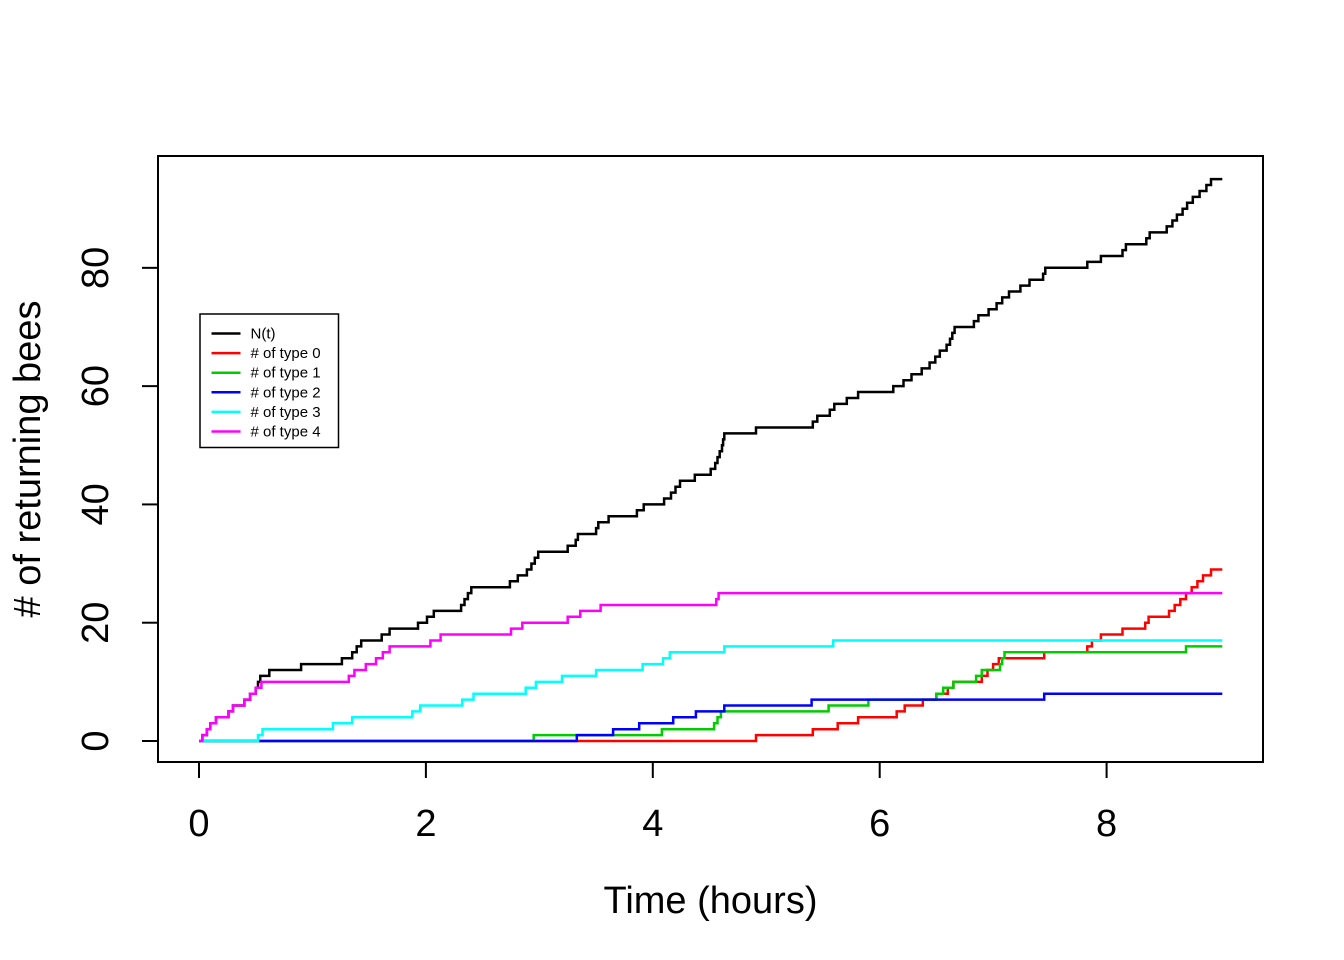 The image size is (1344, 960). What do you see at coordinates (1106, 824) in the screenshot?
I see `x-tick-label: 8` at bounding box center [1106, 824].